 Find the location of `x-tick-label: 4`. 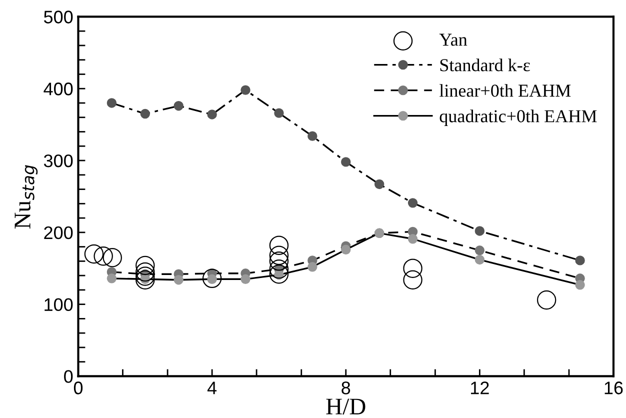

x-tick-label: 4 is located at coordinates (212, 388).